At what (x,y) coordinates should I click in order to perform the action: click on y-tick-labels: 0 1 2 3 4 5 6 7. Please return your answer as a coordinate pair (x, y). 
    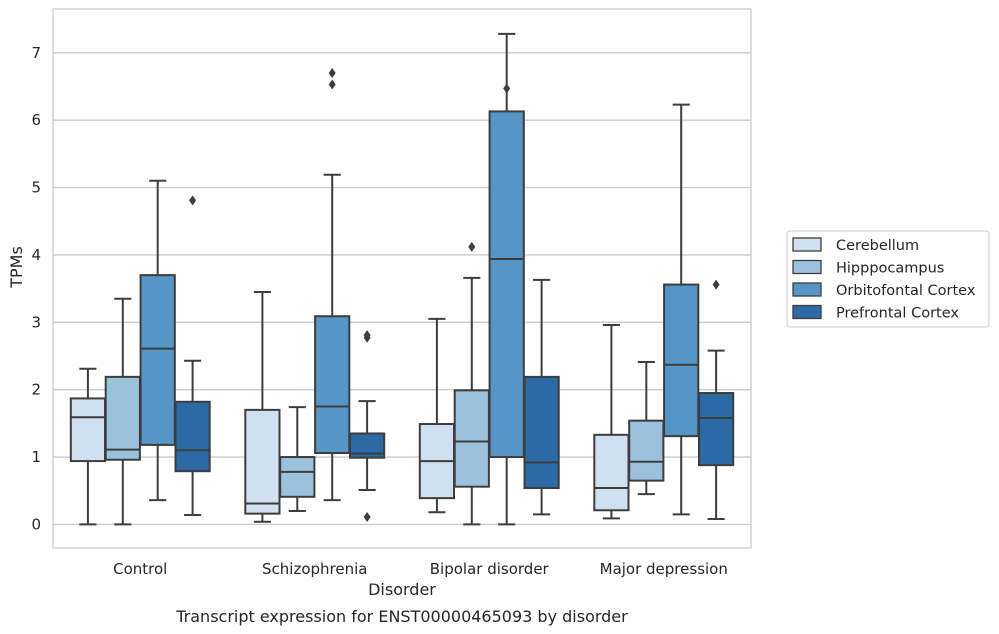
    Looking at the image, I should click on (36, 289).